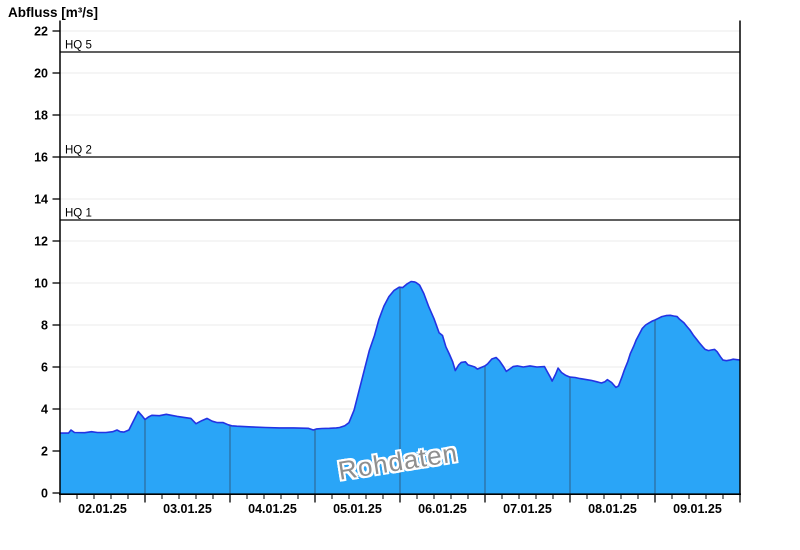 The height and width of the screenshot is (550, 800). I want to click on reference-line-label: HQ 5, so click(78, 46).